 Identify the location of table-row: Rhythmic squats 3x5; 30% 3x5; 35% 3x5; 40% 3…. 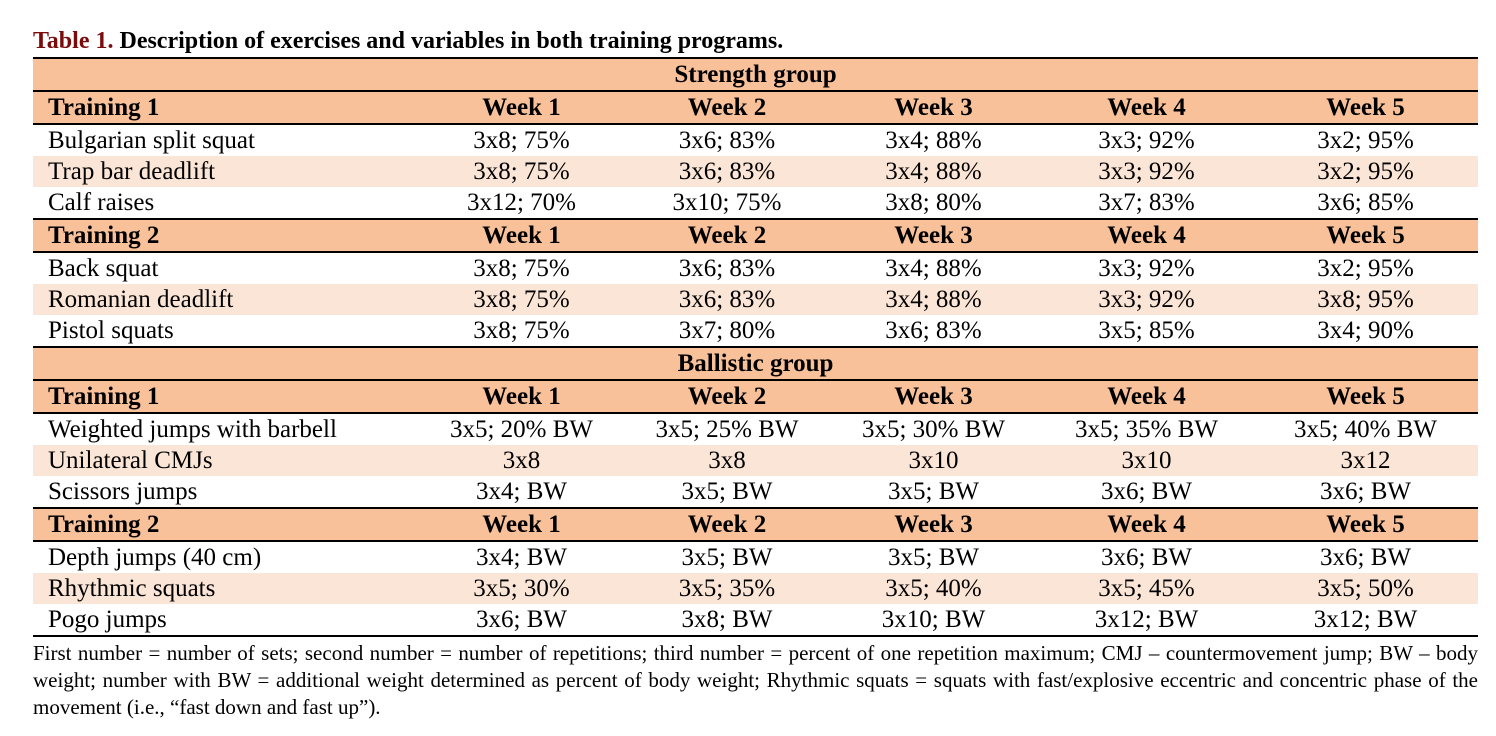
(756, 588).